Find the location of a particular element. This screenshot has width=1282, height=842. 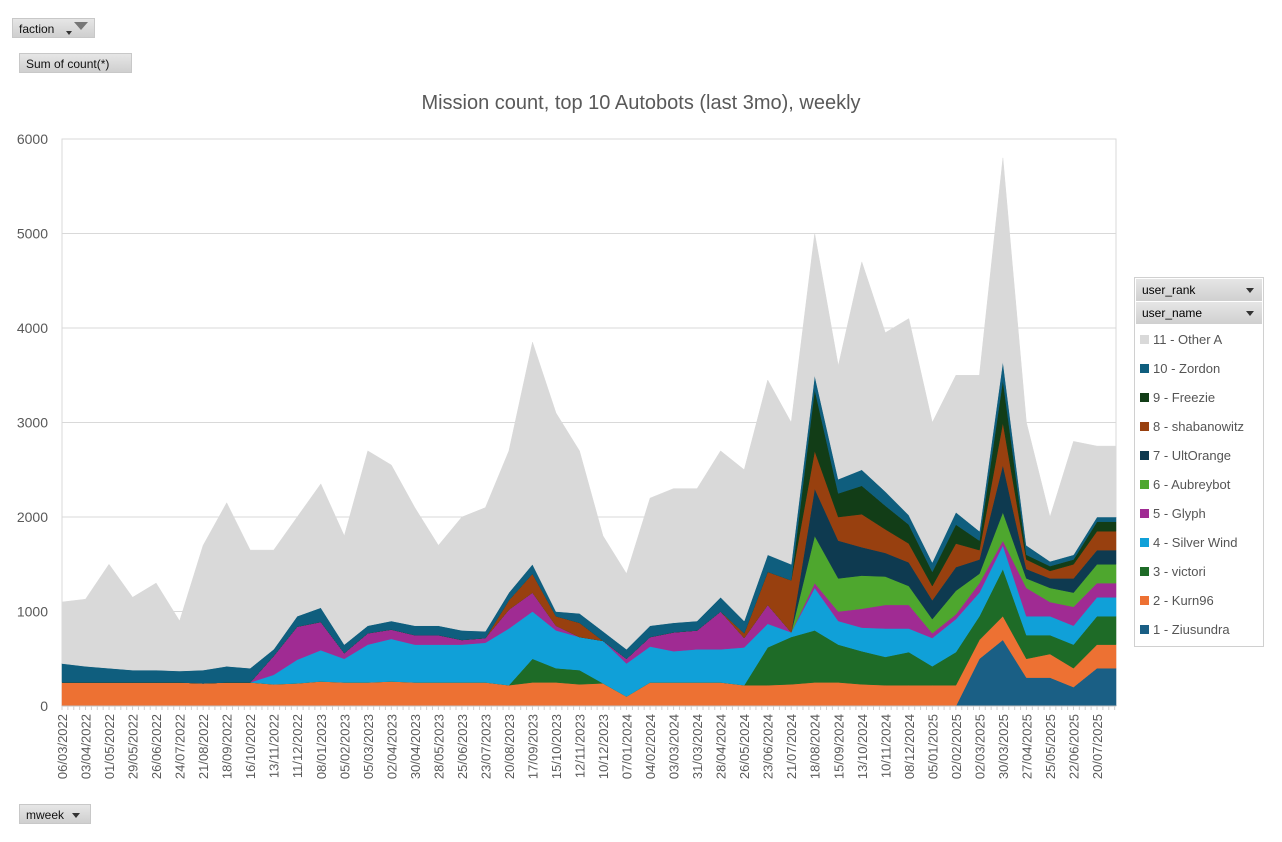

legend-label: 6 - Aubreybot is located at coordinates (1192, 484).